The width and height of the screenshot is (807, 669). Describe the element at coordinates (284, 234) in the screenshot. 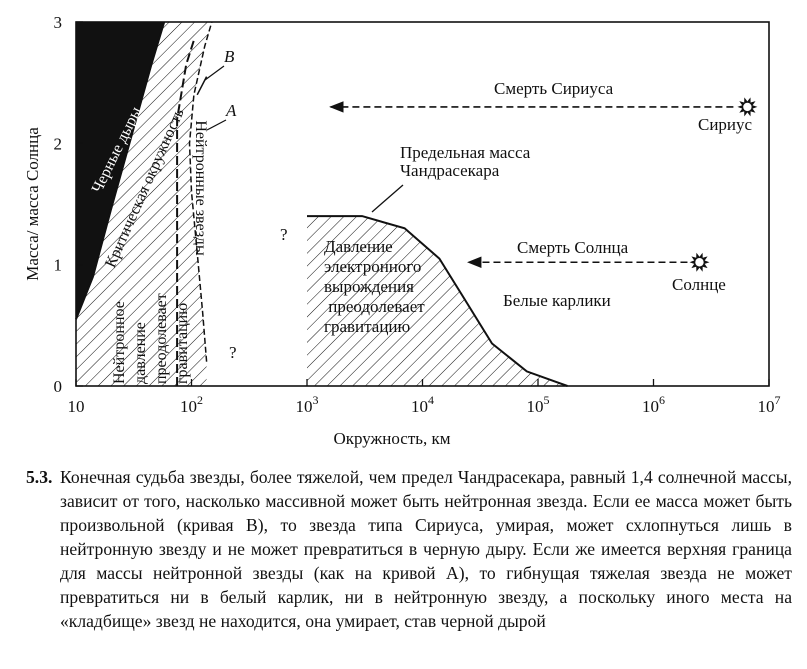

I see `question-mark-1: ?` at that location.